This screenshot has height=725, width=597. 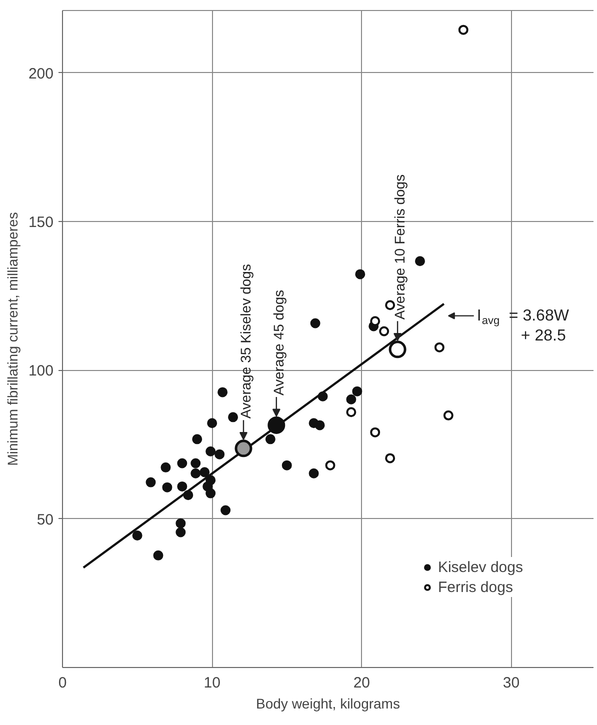 What do you see at coordinates (41, 371) in the screenshot?
I see `y-tick-label: 100` at bounding box center [41, 371].